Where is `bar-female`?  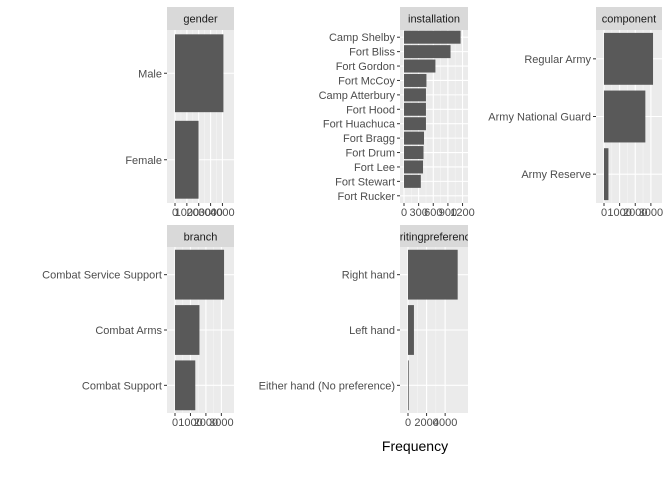
bar-female is located at coordinates (187, 159).